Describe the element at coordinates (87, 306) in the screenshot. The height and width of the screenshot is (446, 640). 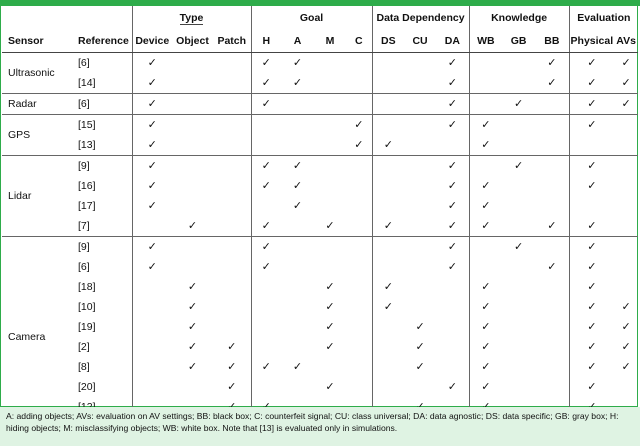
I see `reference-cell: [10]` at that location.